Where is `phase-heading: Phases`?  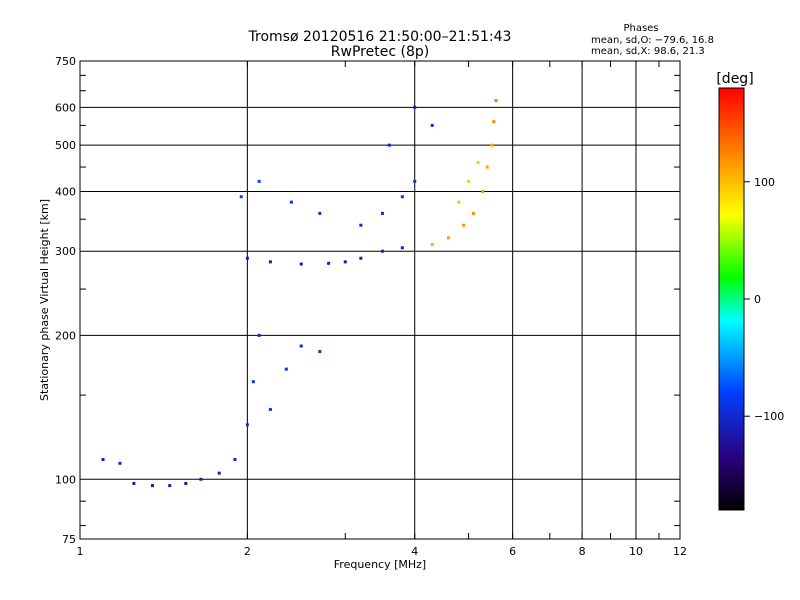 phase-heading: Phases is located at coordinates (640, 28).